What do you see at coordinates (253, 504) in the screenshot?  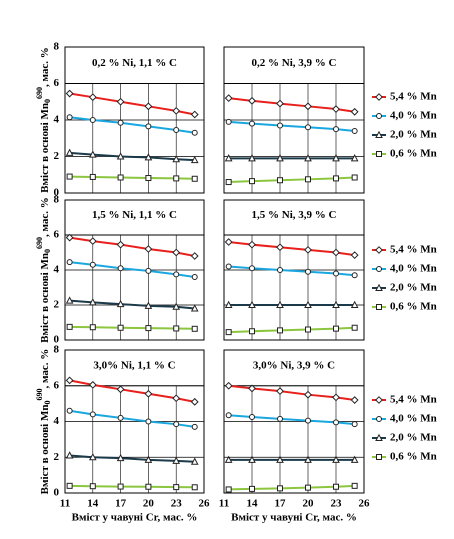 I see `x-tick-label: 14` at bounding box center [253, 504].